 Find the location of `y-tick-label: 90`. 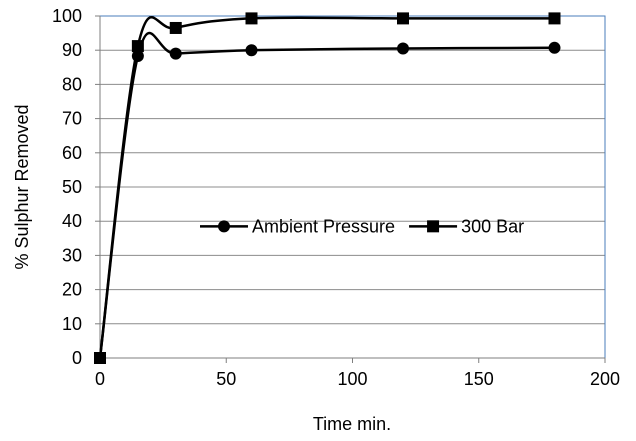

y-tick-label: 90 is located at coordinates (72, 50).